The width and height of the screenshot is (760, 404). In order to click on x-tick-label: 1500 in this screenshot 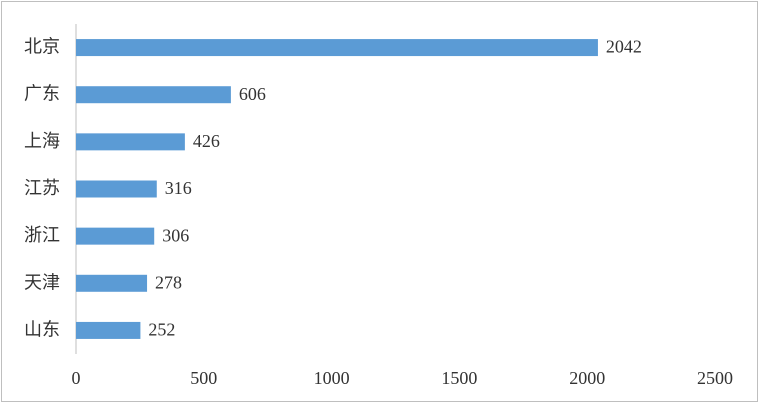, I will do `click(459, 378)`.